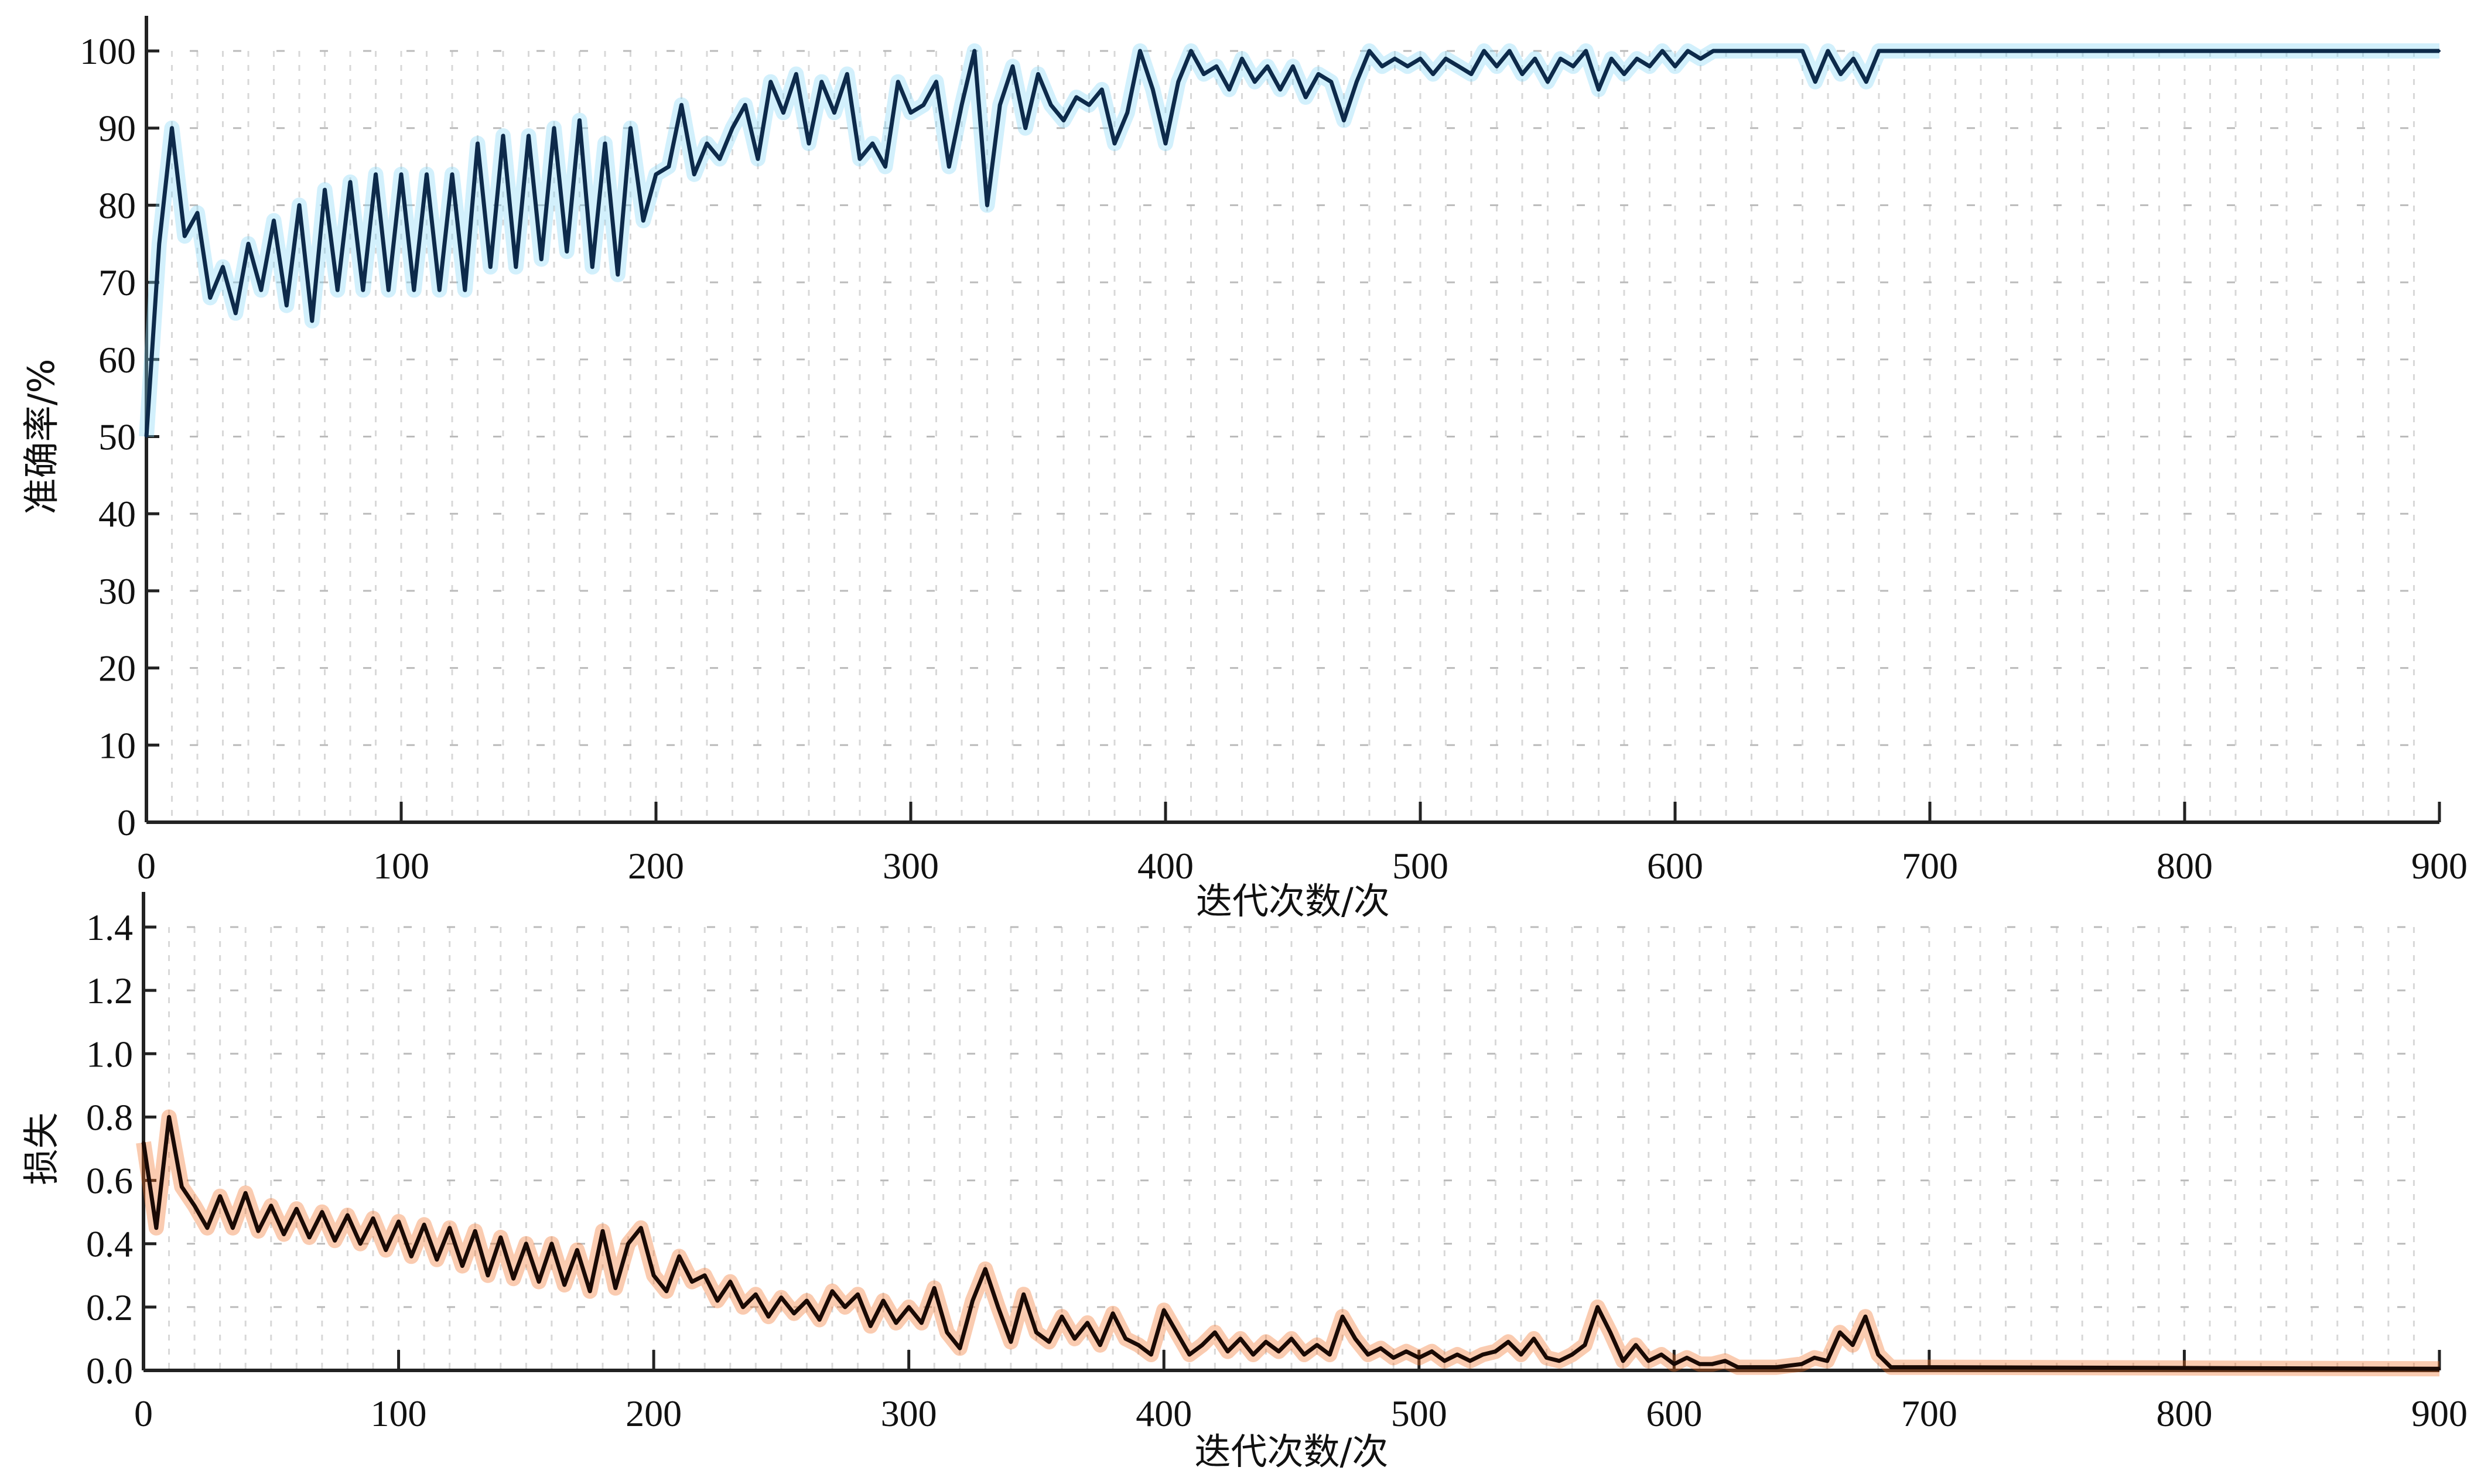 The width and height of the screenshot is (2481, 1484). I want to click on y-tick-label: 30, so click(117, 591).